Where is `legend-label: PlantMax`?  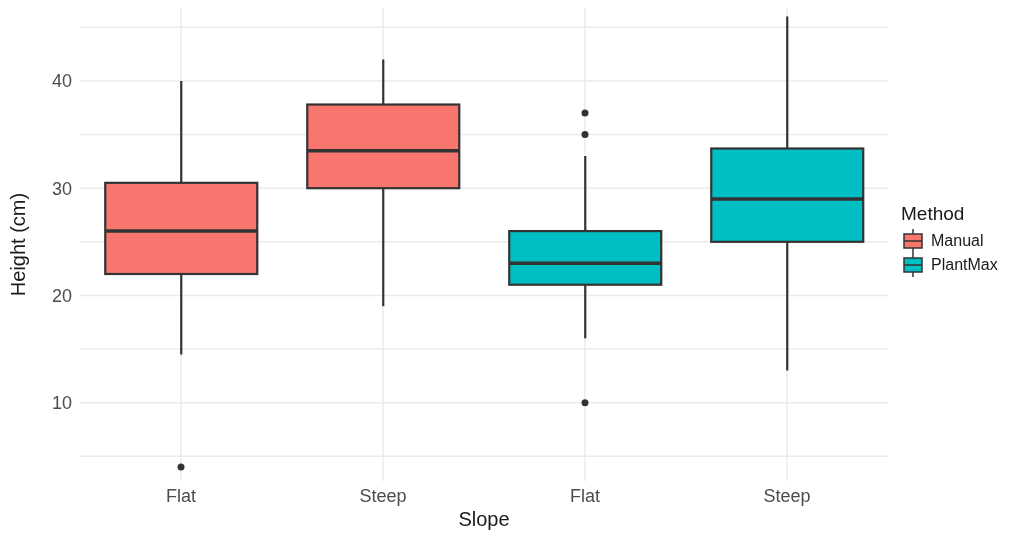
legend-label: PlantMax is located at coordinates (964, 265).